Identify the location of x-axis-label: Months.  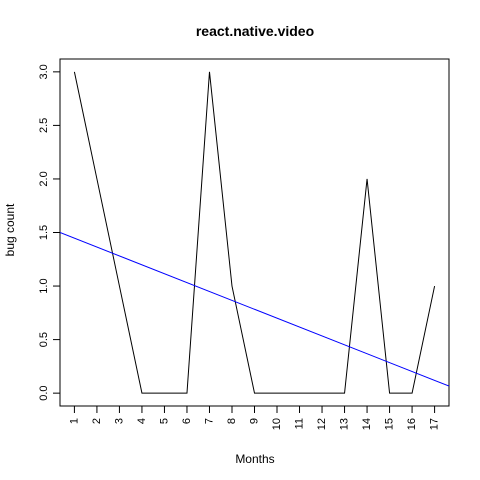
(254, 459).